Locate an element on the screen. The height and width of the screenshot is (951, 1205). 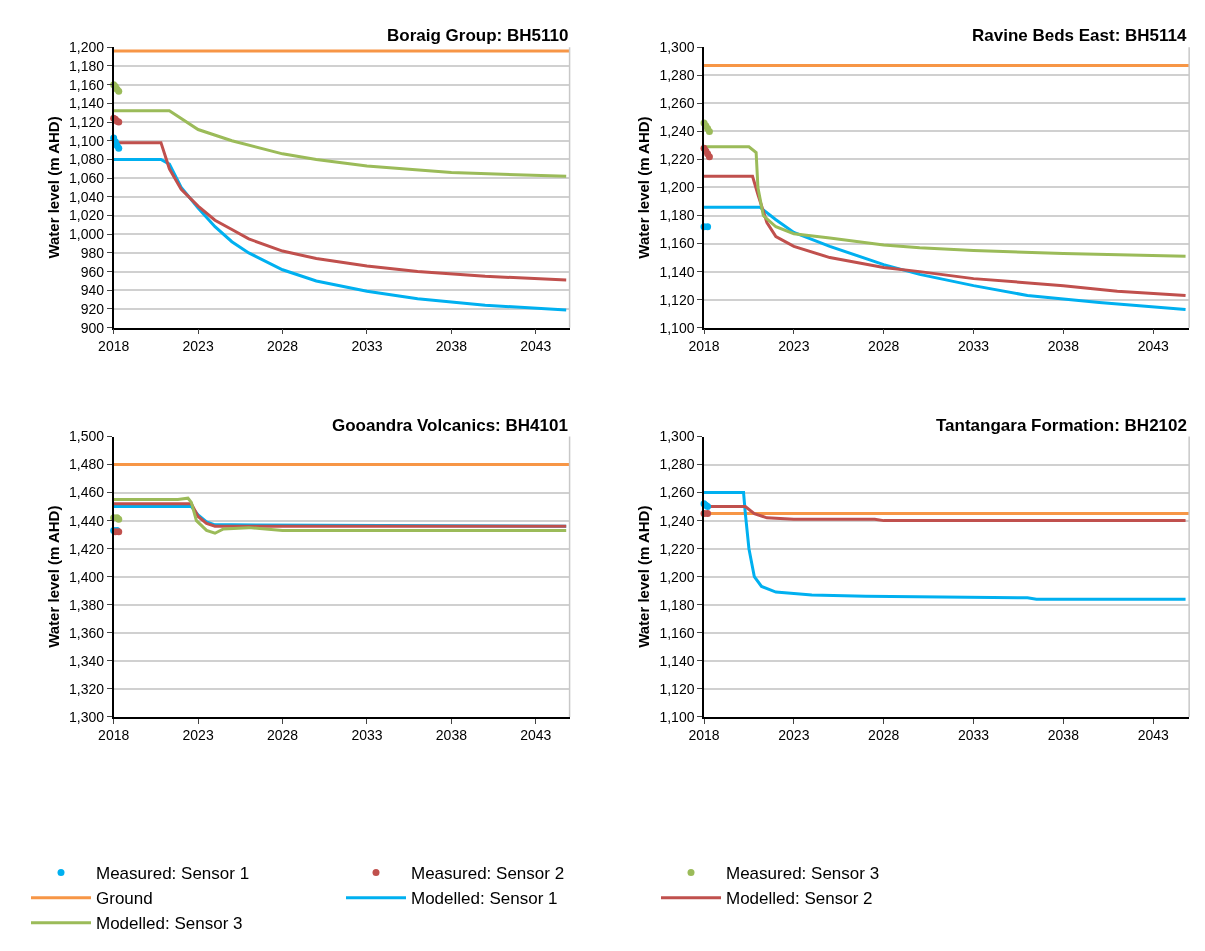
y-tick-label: 1,480 is located at coordinates (87, 464).